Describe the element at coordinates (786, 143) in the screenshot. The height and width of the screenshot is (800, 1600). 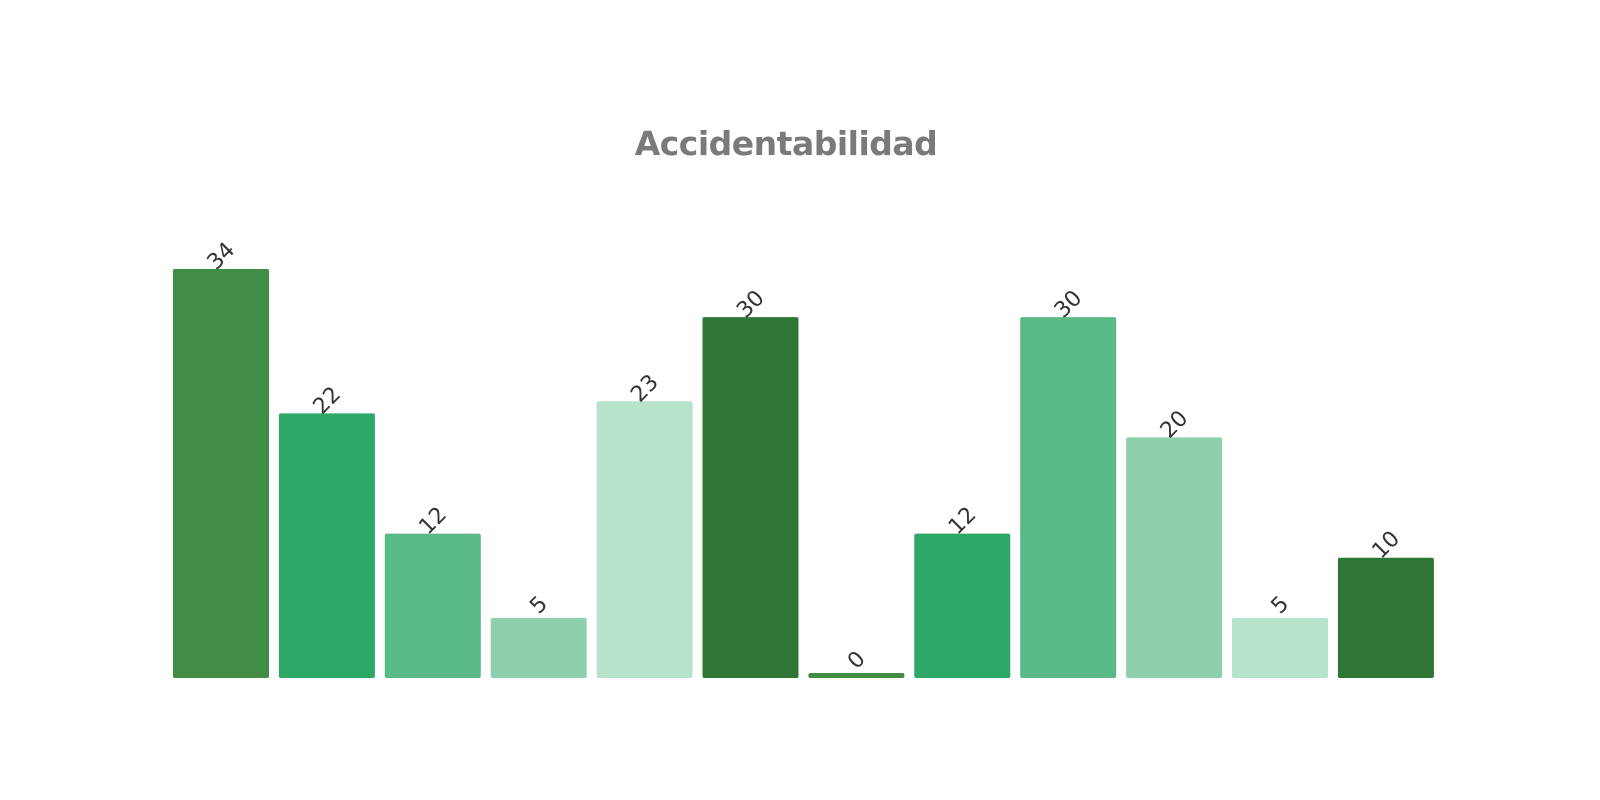
I see `chart-title: Accidentabilidad` at that location.